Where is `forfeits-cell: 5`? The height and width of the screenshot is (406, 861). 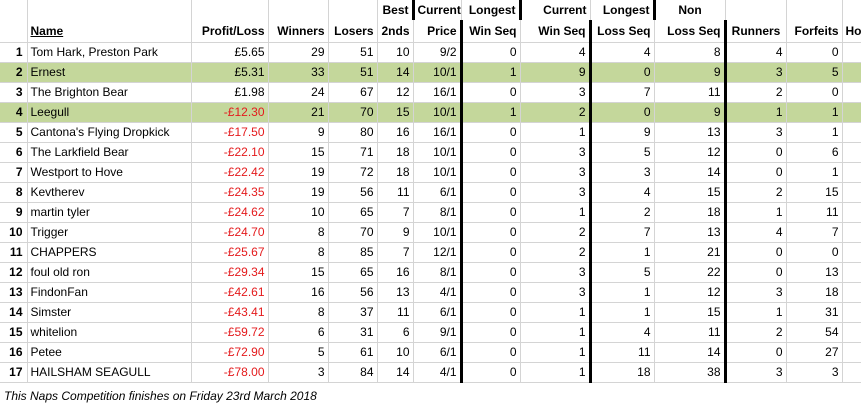
forfeits-cell: 5 is located at coordinates (814, 72).